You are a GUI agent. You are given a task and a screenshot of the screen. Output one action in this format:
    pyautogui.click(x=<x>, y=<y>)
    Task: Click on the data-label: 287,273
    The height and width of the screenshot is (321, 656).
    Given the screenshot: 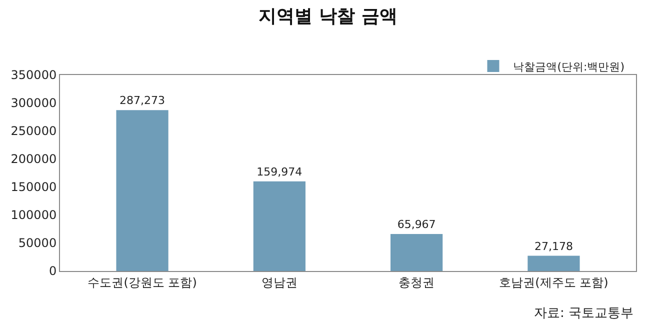 What is the action you would take?
    pyautogui.click(x=143, y=101)
    